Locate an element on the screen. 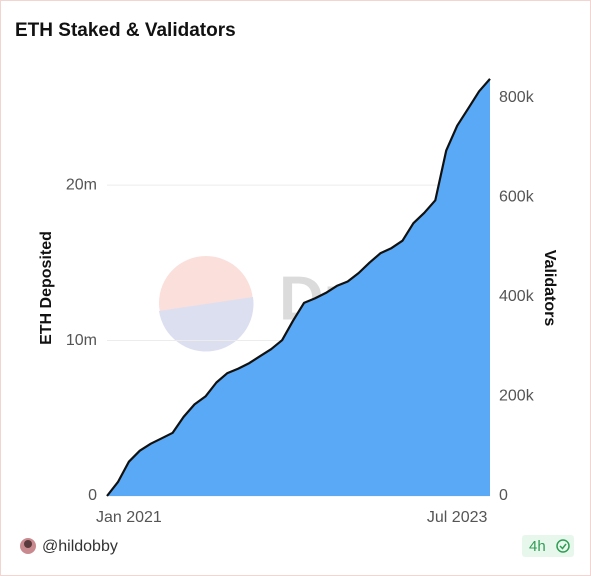  watermark-logo-part is located at coordinates (206, 324).